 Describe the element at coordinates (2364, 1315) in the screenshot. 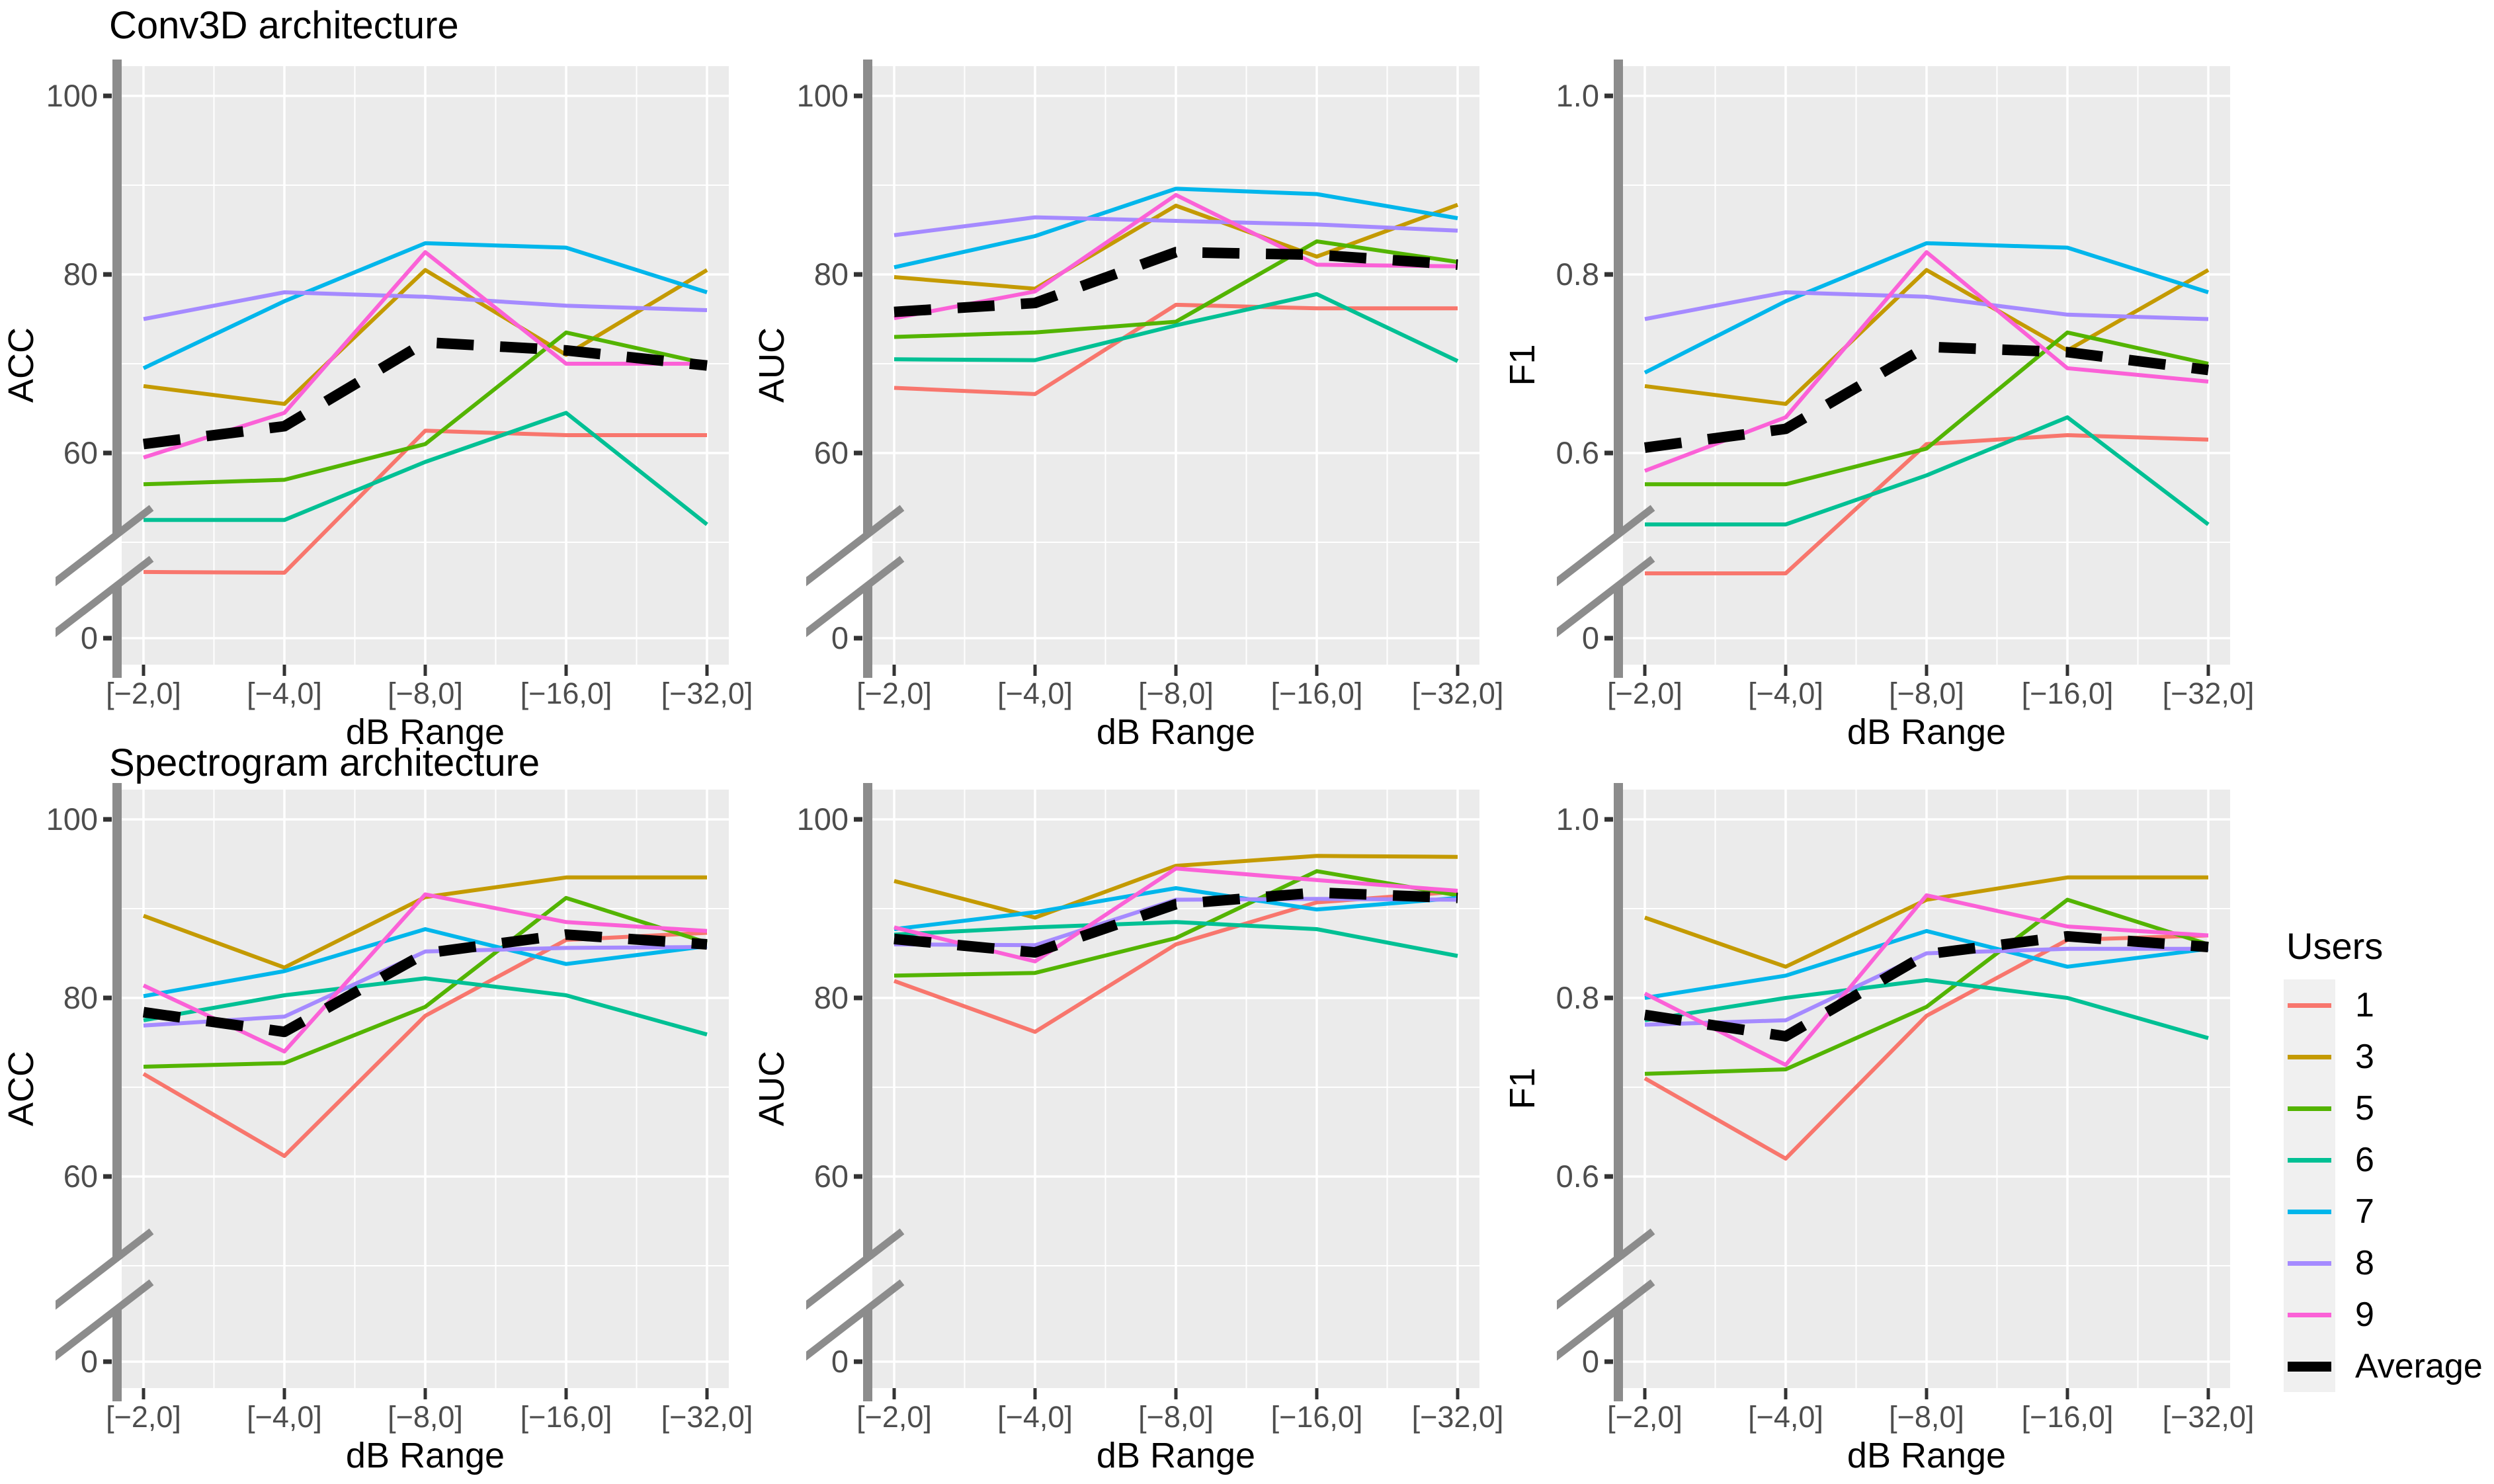

I see `legend-label-9: 9` at that location.